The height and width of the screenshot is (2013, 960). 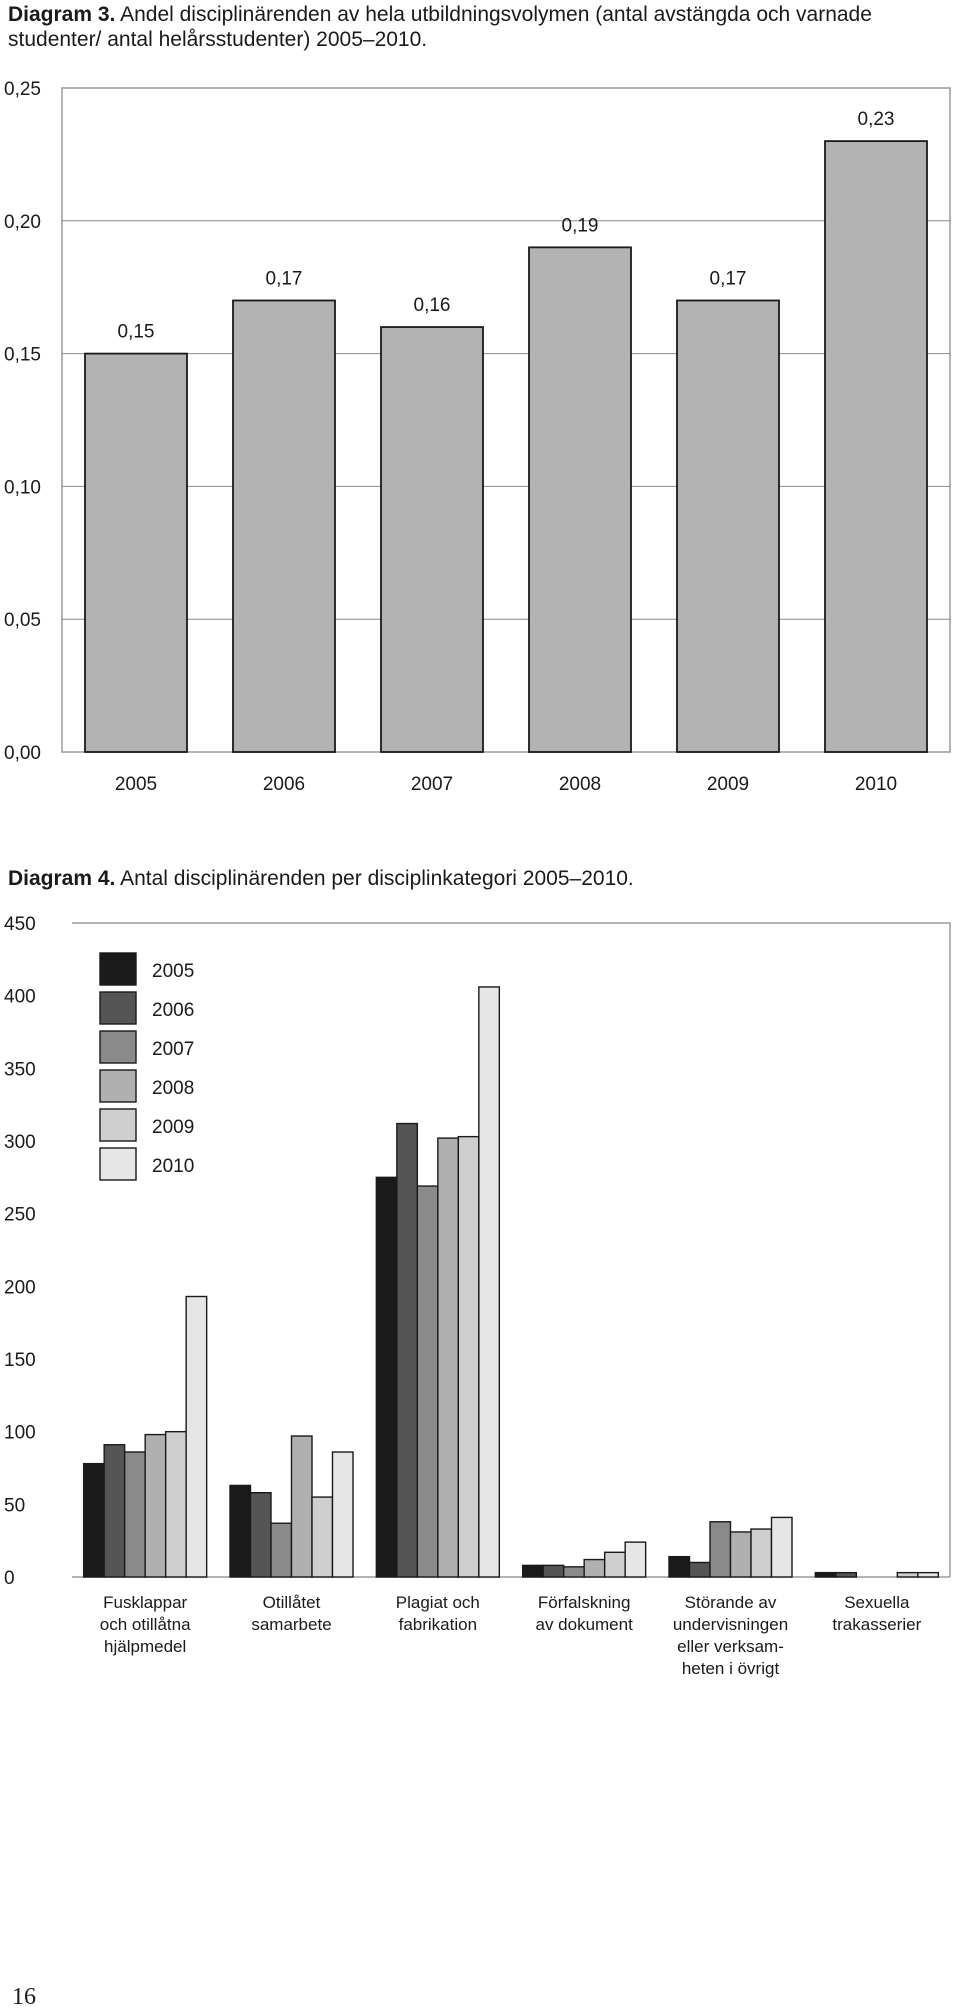 I want to click on diagram4-label: Diagram 4., so click(x=62, y=878).